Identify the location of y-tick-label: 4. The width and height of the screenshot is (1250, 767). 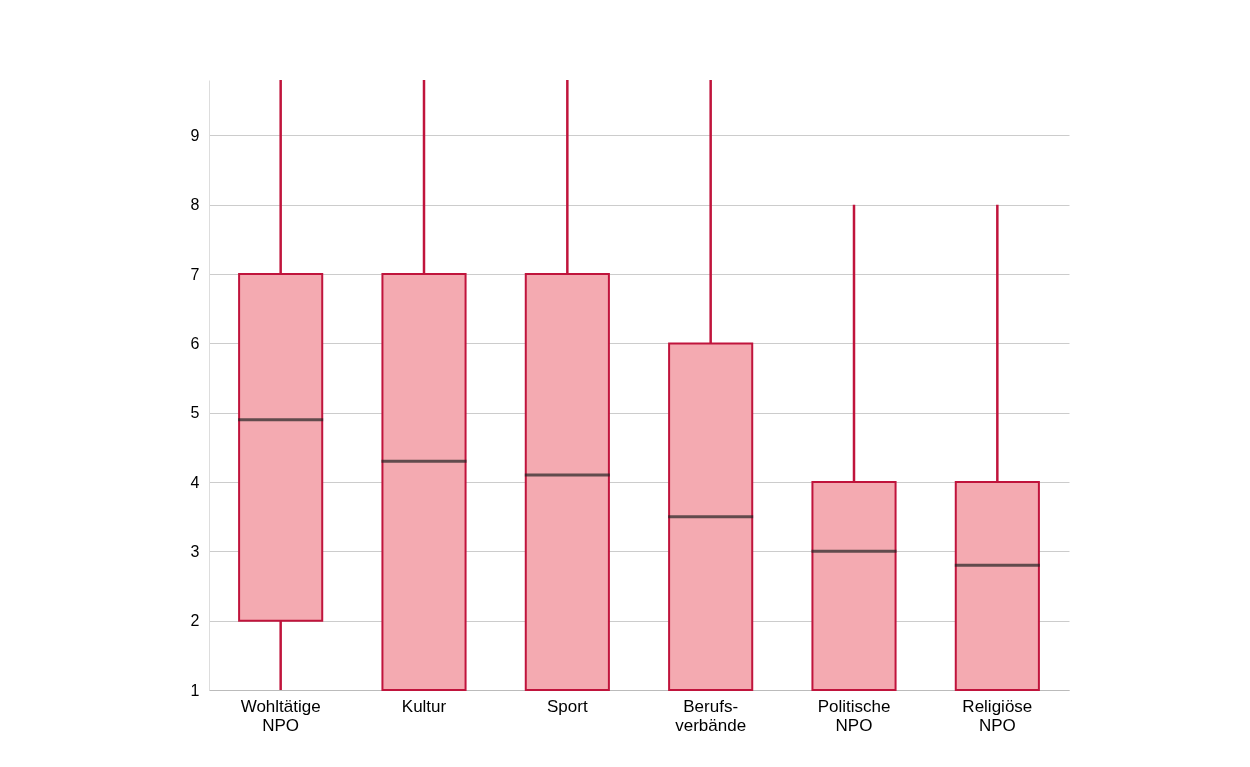
(195, 482).